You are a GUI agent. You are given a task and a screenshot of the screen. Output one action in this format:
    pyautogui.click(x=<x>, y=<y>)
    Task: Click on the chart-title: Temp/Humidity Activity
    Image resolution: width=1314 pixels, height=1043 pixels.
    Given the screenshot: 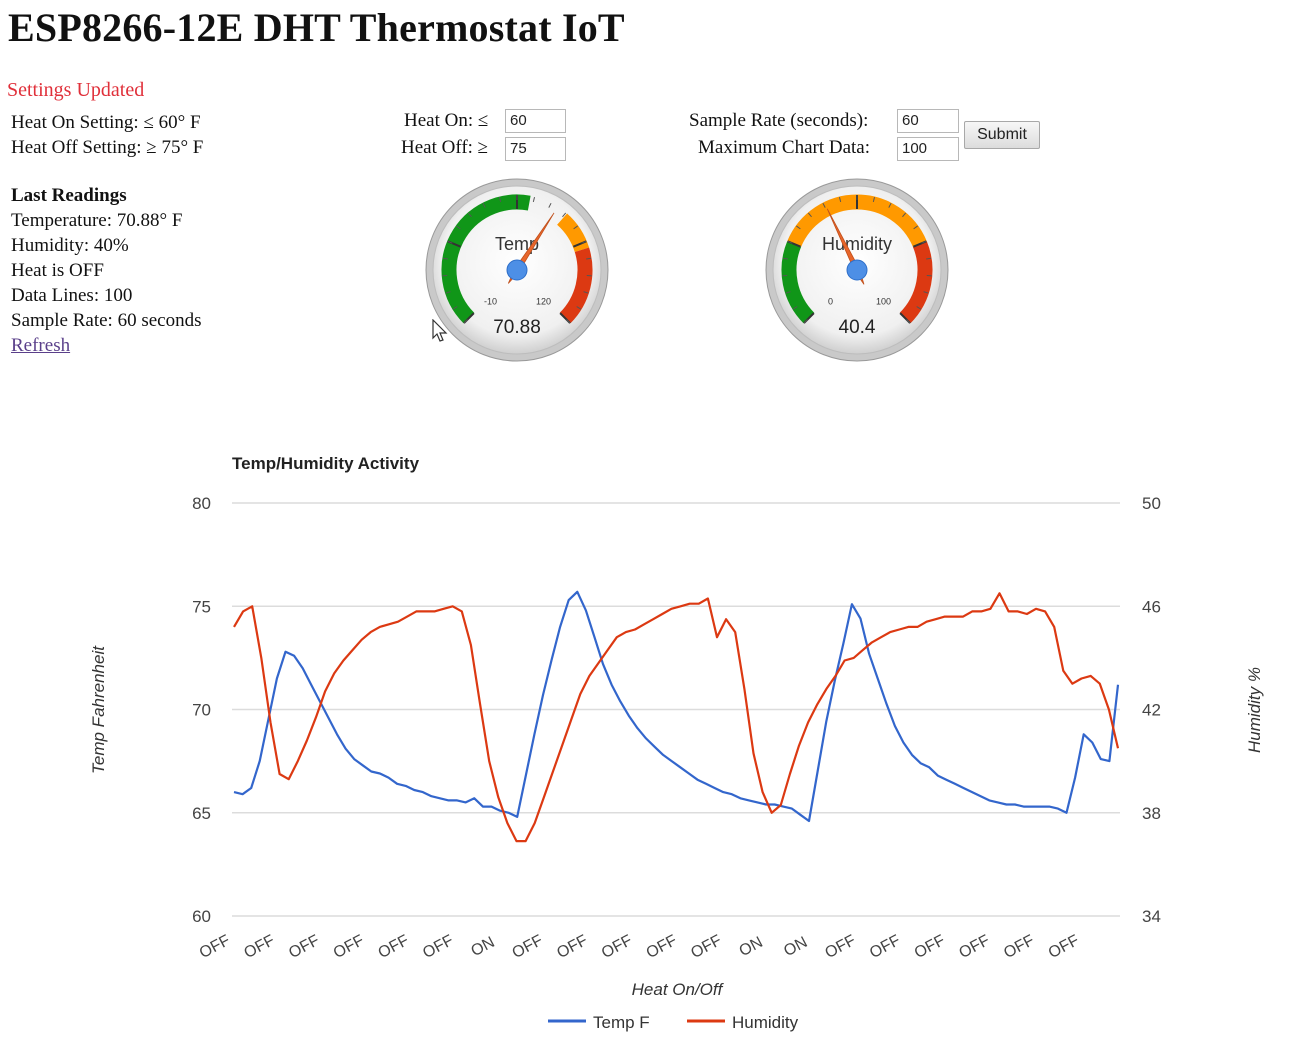 What is the action you would take?
    pyautogui.click(x=326, y=463)
    